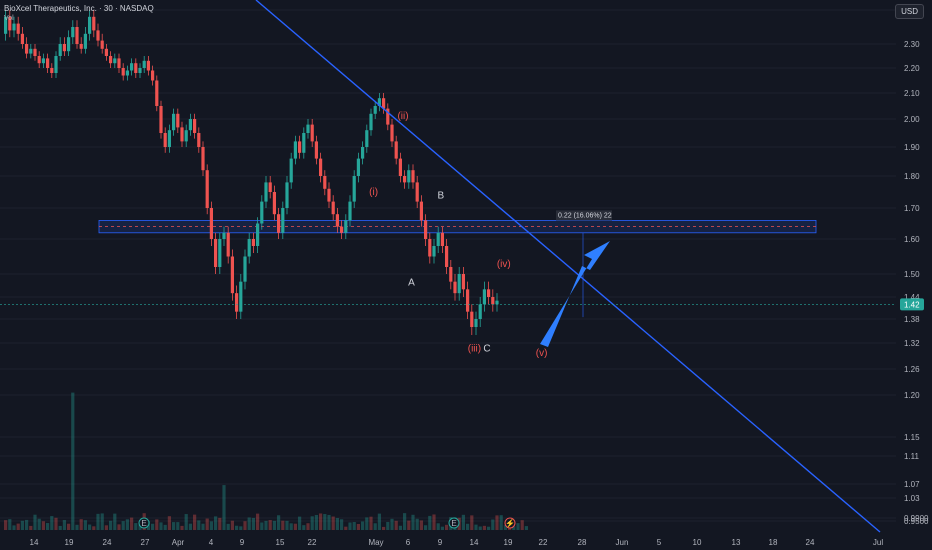  What do you see at coordinates (585, 215) in the screenshot?
I see `measure-label: 0.22 (16.06%) 22` at bounding box center [585, 215].